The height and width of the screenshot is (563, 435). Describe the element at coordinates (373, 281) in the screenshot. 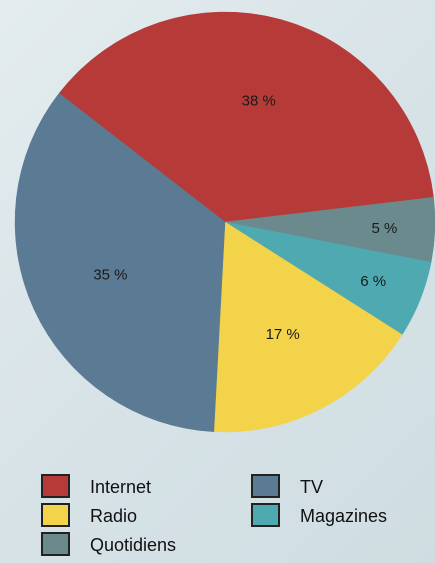

I see `slice-label-magazines: 6 %` at that location.